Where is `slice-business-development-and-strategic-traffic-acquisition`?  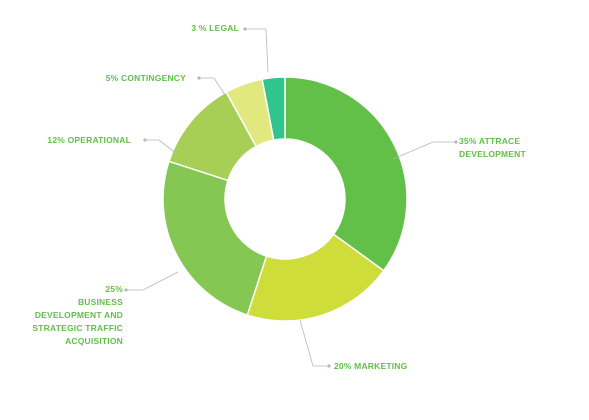
slice-business-development-and-strategic-traffic-acquisition is located at coordinates (215, 238).